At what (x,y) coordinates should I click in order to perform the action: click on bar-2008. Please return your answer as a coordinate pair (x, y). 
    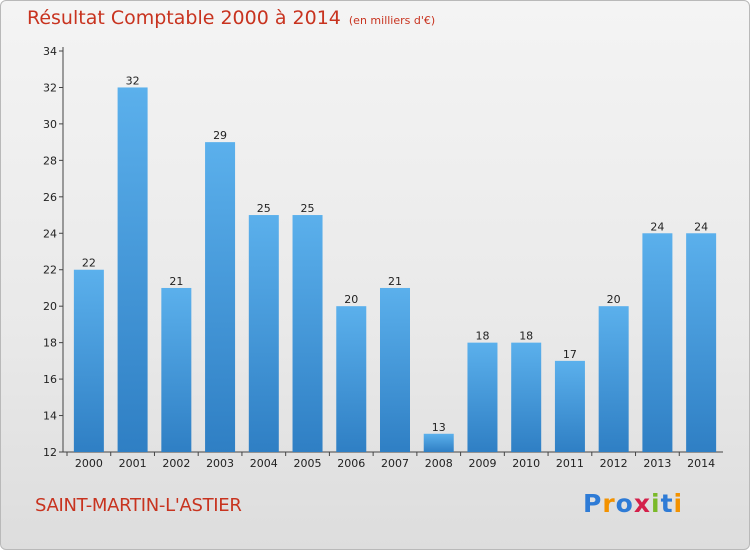
    Looking at the image, I should click on (438, 442).